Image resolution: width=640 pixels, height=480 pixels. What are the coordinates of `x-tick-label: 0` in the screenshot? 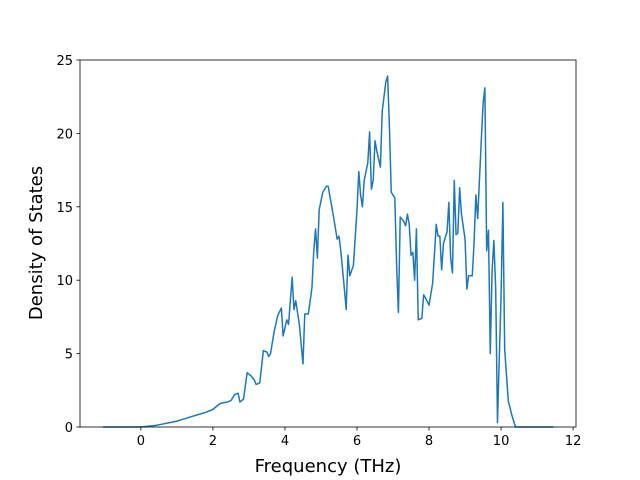 It's located at (141, 441).